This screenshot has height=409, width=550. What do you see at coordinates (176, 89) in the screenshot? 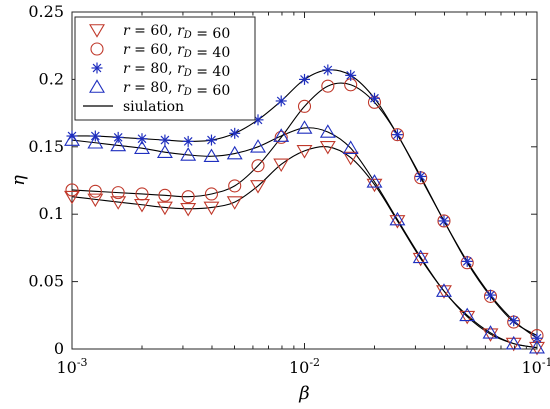
I see `legend-label-4: r = 80, rD = 60` at bounding box center [176, 89].